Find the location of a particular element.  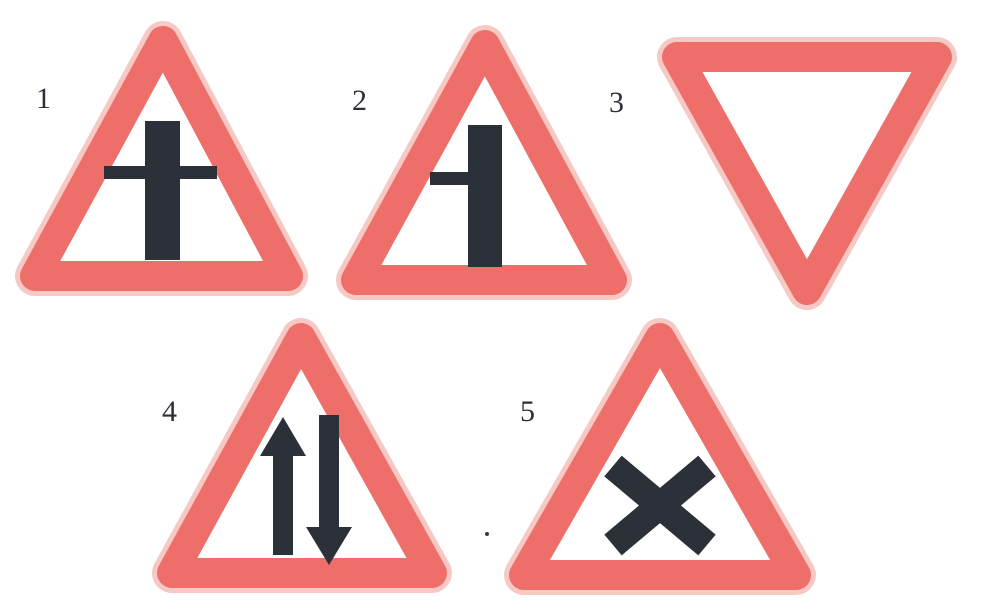

sign-3-give-way-icon is located at coordinates (807, 173).